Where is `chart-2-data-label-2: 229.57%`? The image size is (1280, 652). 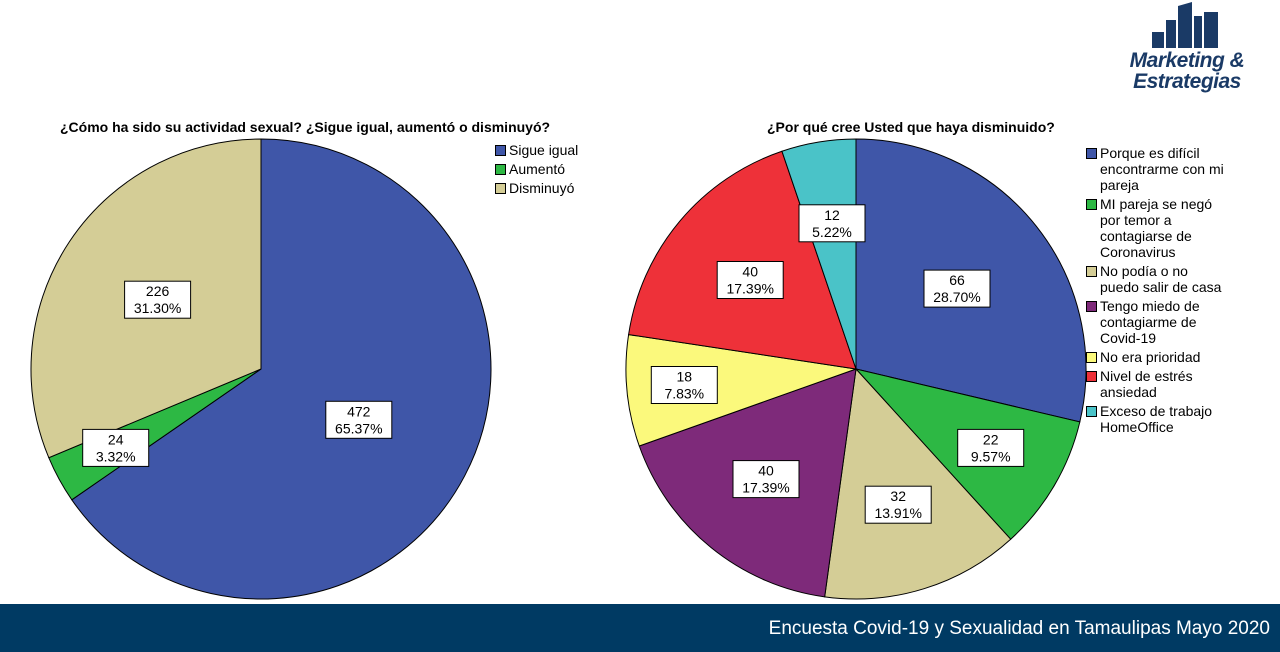
chart-2-data-label-2: 229.57% is located at coordinates (991, 447).